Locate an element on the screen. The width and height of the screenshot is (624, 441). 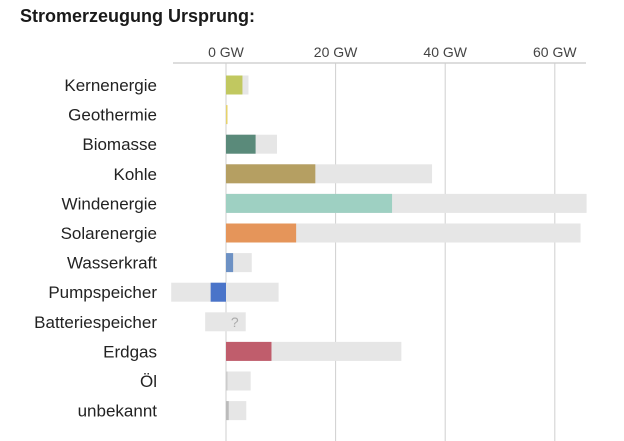
category-label: Batteriespeicher is located at coordinates (95, 322).